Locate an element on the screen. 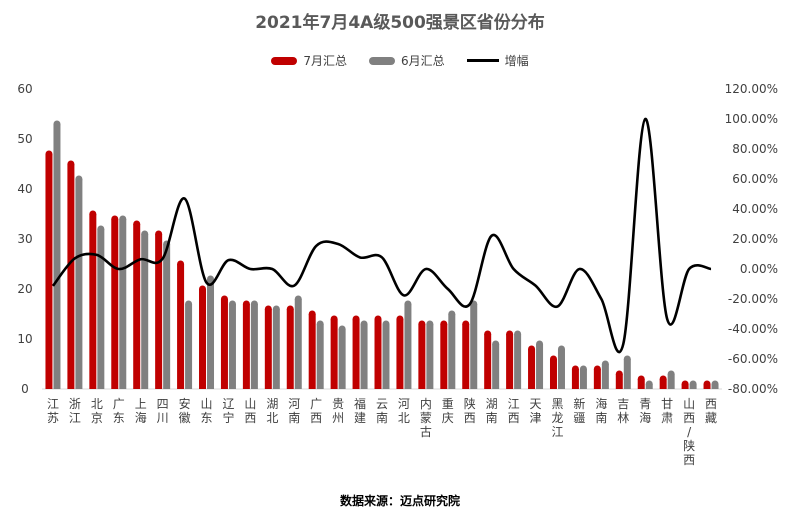  x-tick-label: 云南 is located at coordinates (382, 411).